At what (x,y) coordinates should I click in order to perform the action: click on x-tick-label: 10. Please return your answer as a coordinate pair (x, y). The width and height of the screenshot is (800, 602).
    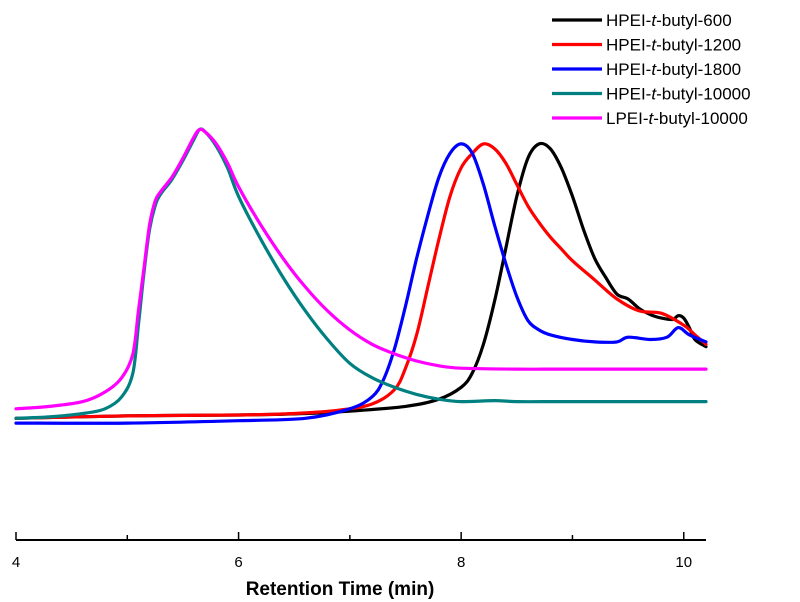
    Looking at the image, I should click on (683, 562).